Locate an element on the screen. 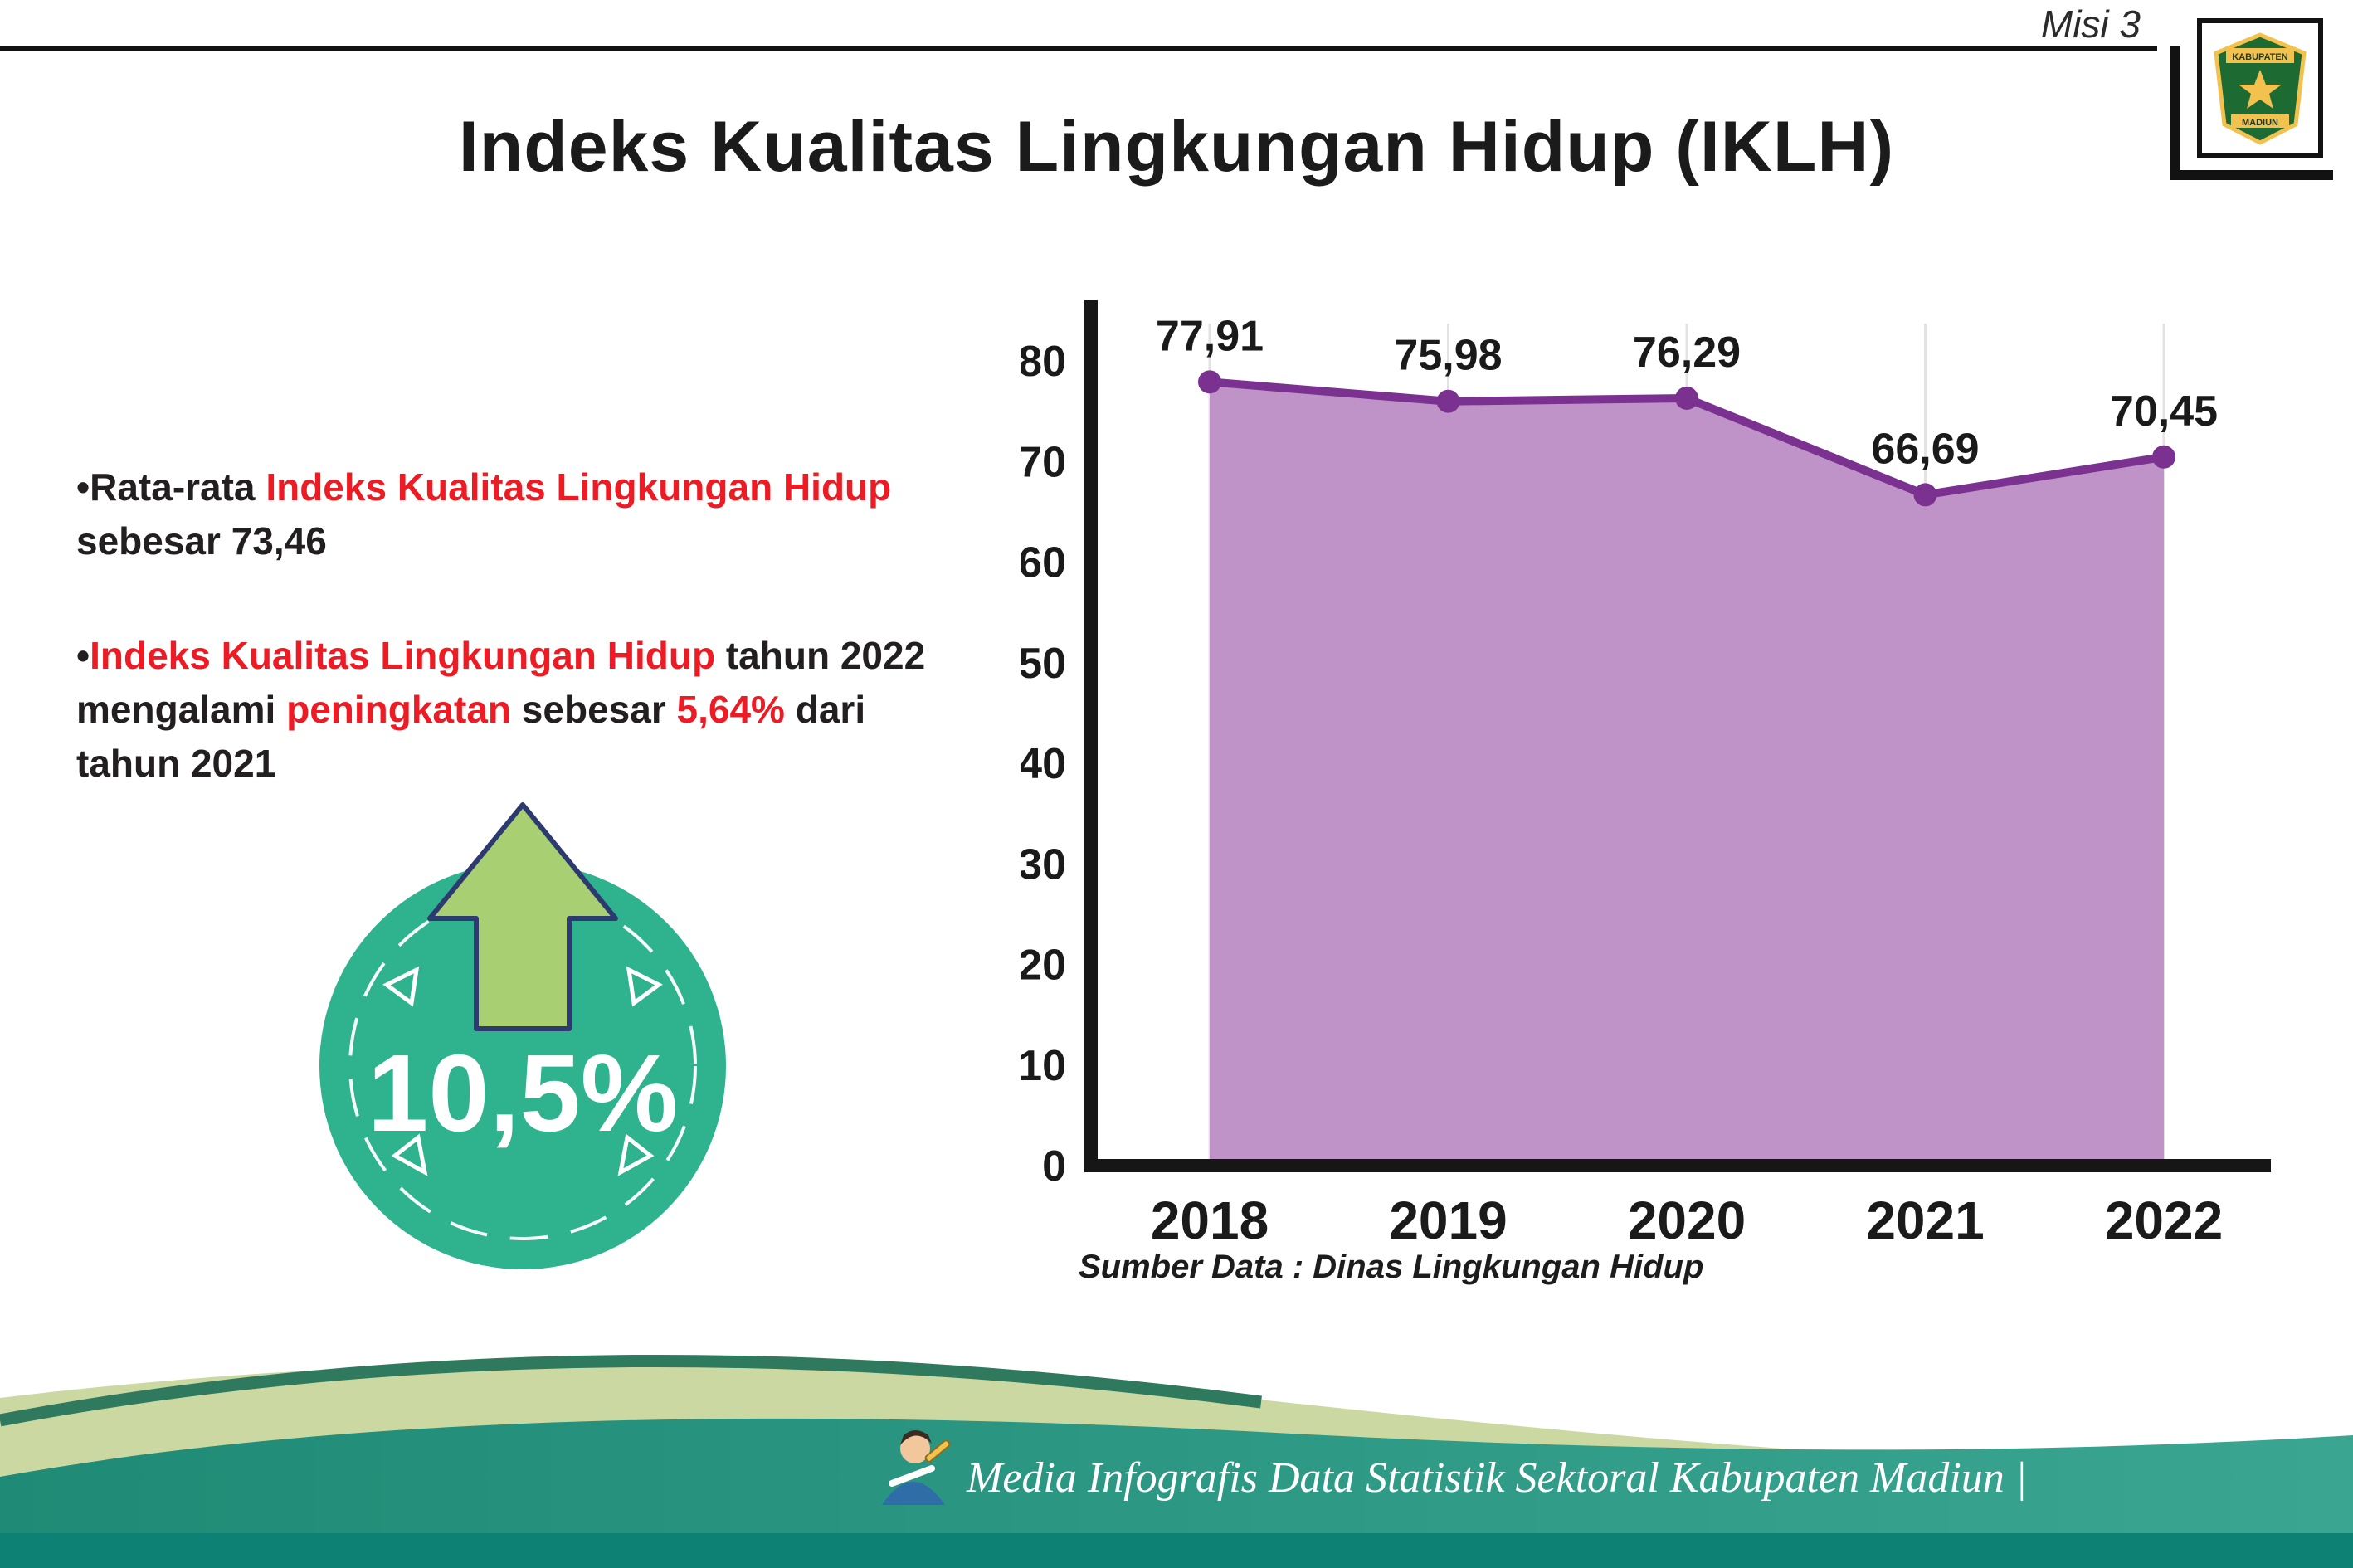 The image size is (2353, 1568). logo-bracket-horizontal is located at coordinates (2251, 175).